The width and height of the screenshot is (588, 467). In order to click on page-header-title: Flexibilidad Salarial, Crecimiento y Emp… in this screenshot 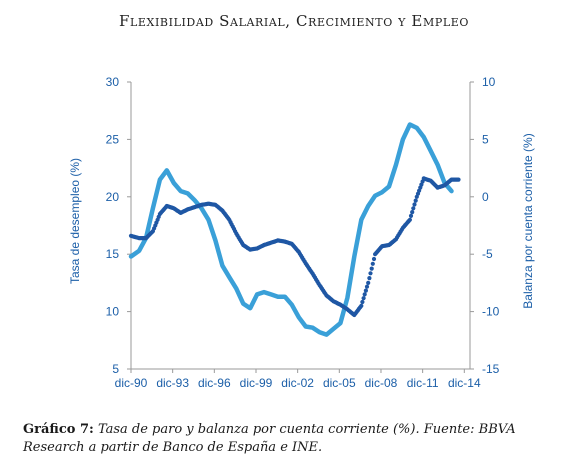, I will do `click(294, 21)`.